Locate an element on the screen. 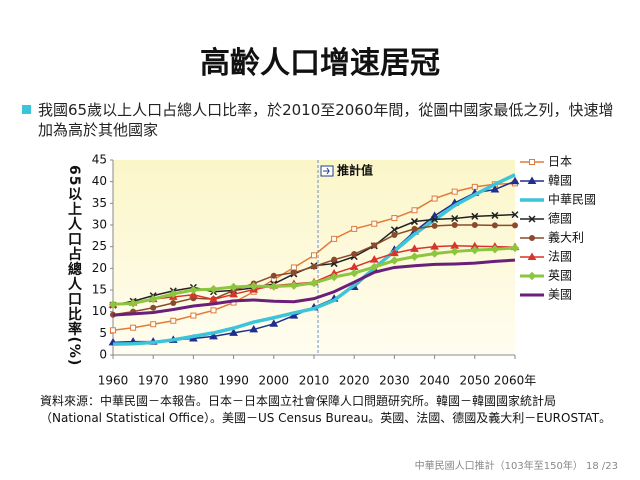  x-tick-label: 2000 is located at coordinates (274, 381).